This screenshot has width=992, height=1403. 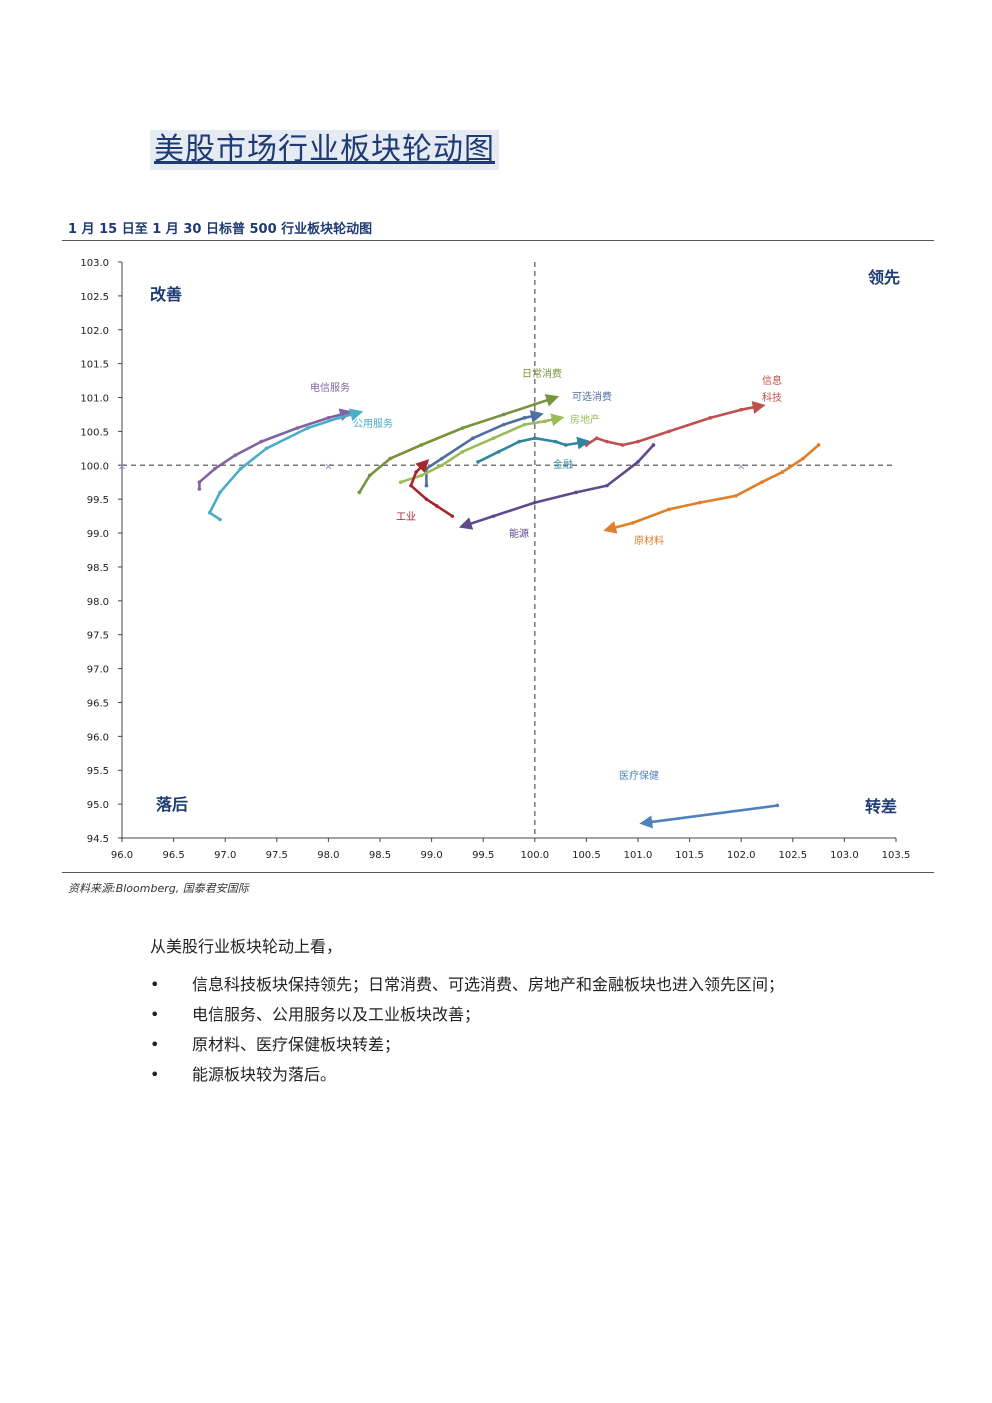 What do you see at coordinates (336, 1014) in the screenshot?
I see `list-item-text: 电信服务、公用服务以及工业板块改善；` at bounding box center [336, 1014].